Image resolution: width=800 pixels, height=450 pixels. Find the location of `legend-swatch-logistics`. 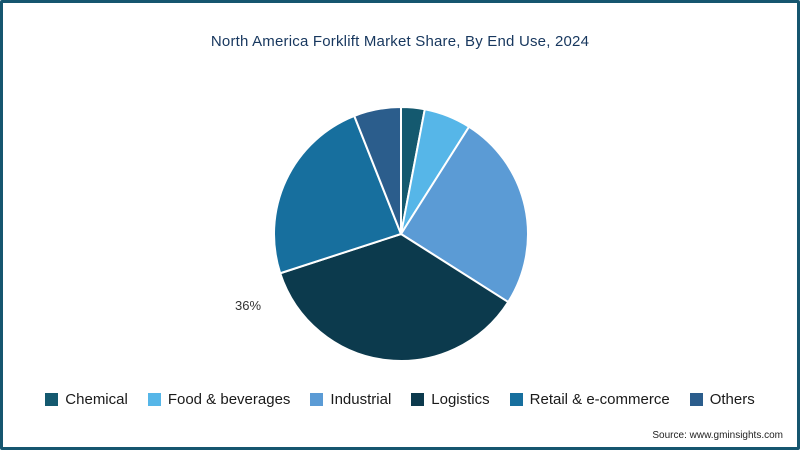

legend-swatch-logistics is located at coordinates (418, 399).